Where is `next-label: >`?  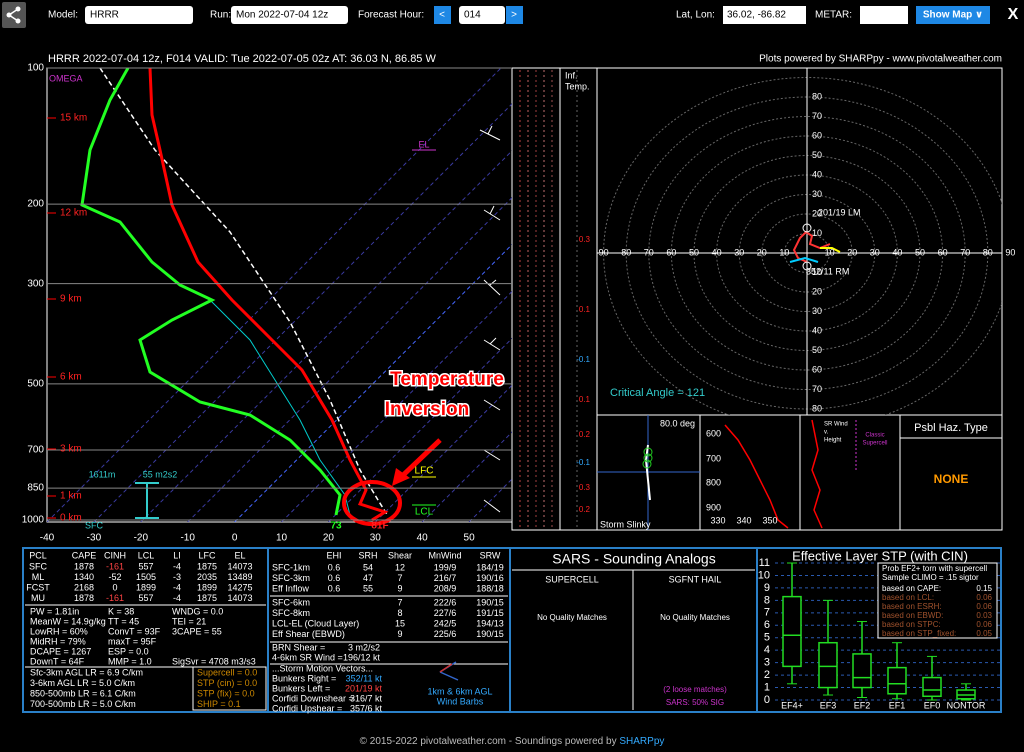 next-label: > is located at coordinates (514, 15).